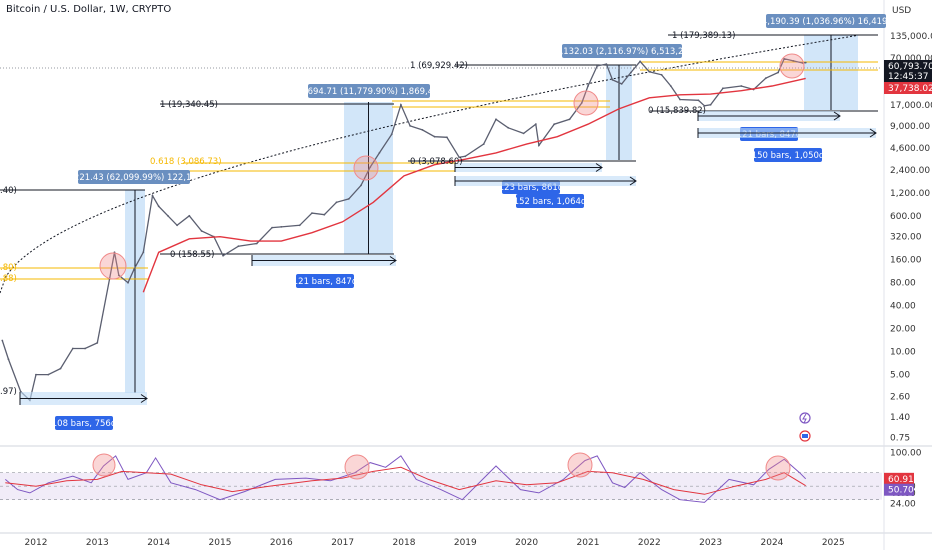  I want to click on price-tick-label: 2.60, so click(900, 397).